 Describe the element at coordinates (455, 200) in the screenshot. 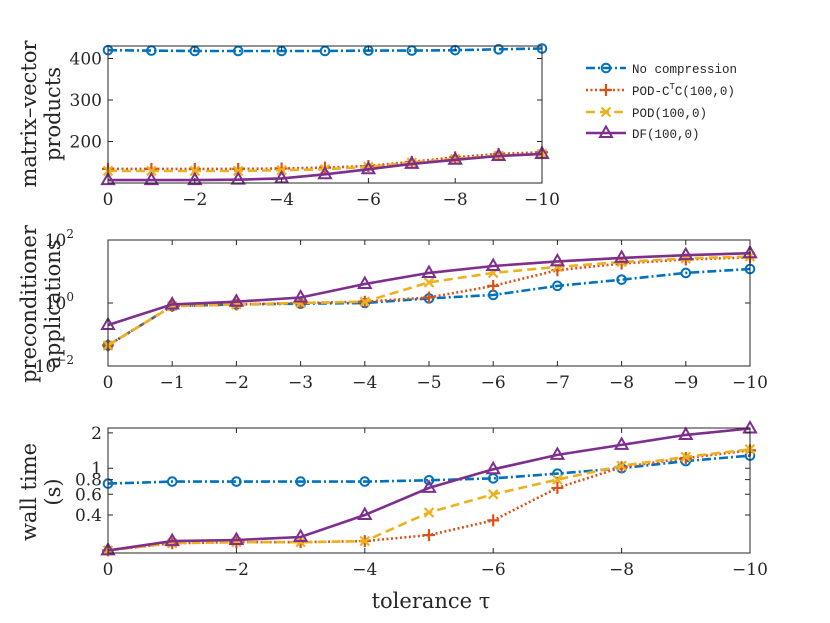

I see `x-tick-label-0-4: −8` at that location.